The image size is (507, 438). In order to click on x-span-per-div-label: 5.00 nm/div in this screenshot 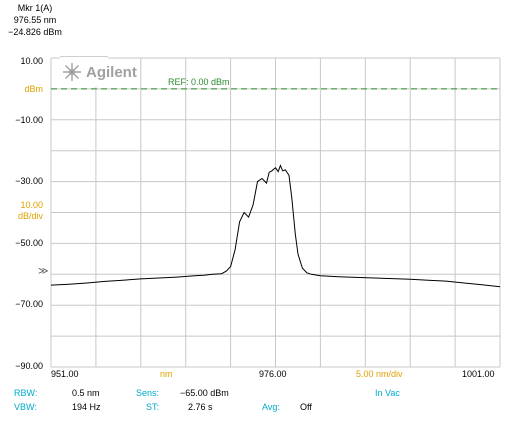, I will do `click(379, 374)`.